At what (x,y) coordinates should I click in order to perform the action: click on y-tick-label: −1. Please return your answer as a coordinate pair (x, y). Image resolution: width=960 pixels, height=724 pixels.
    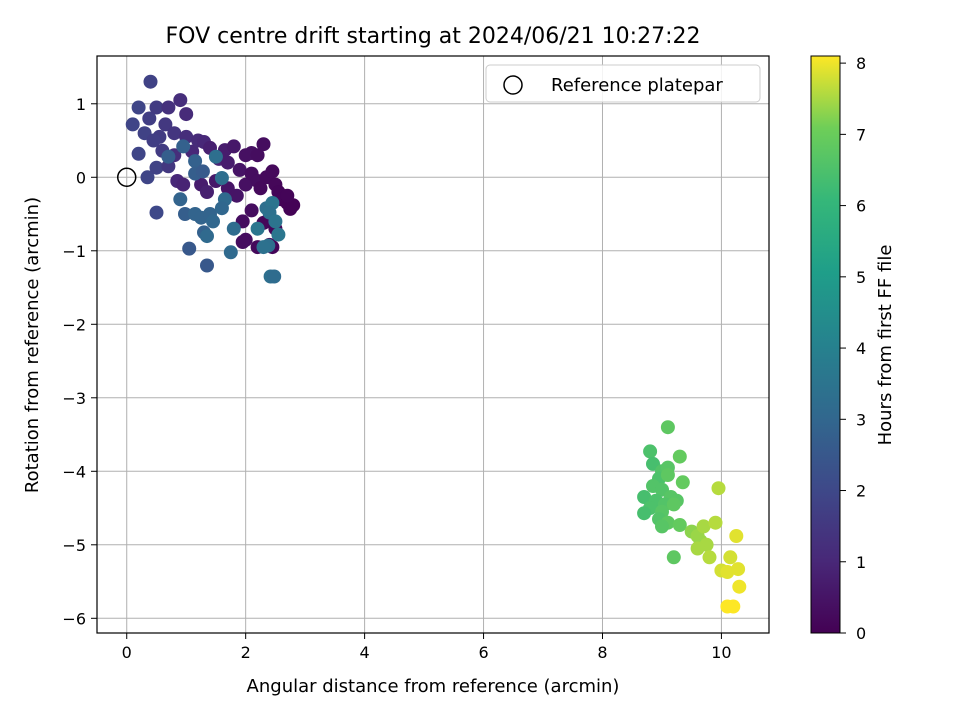
    Looking at the image, I should click on (74, 251).